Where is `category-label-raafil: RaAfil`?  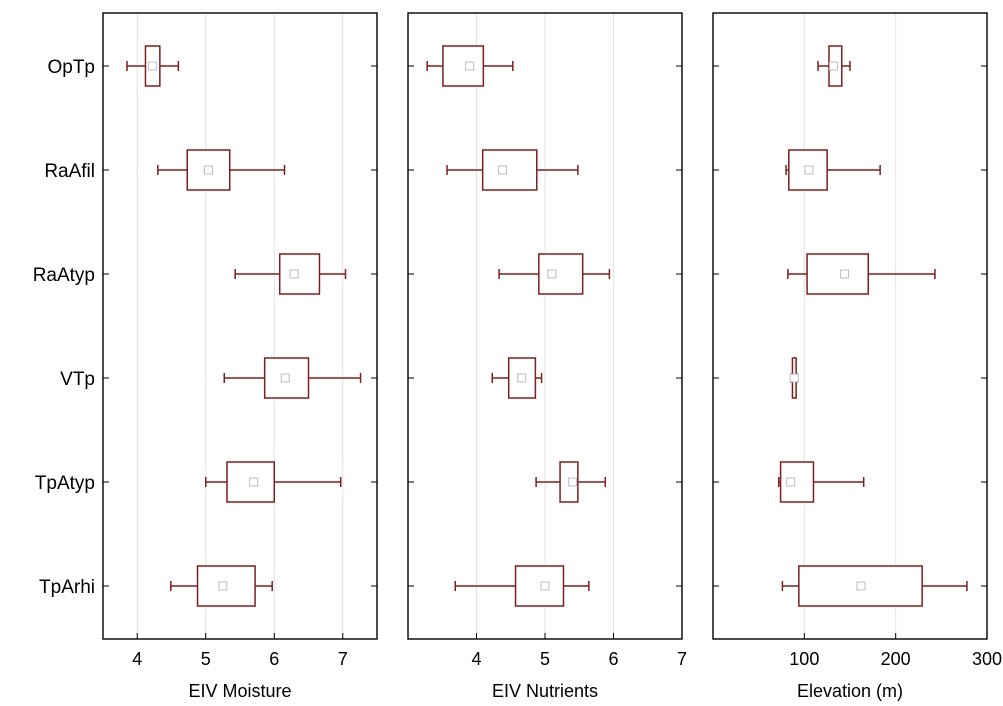
category-label-raafil: RaAfil is located at coordinates (69, 171).